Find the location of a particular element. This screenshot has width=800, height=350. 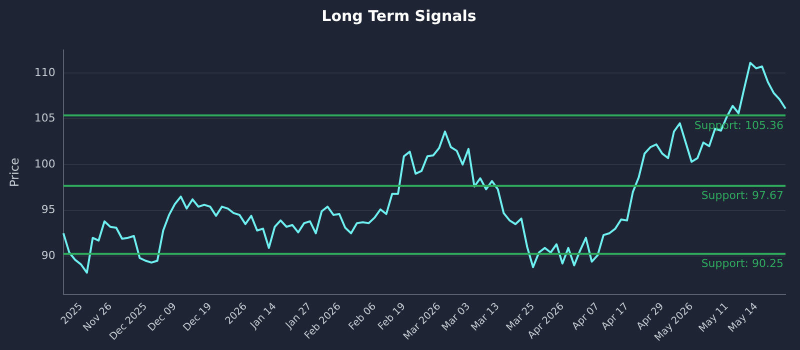

chart-title: Long Term Signals is located at coordinates (399, 15).